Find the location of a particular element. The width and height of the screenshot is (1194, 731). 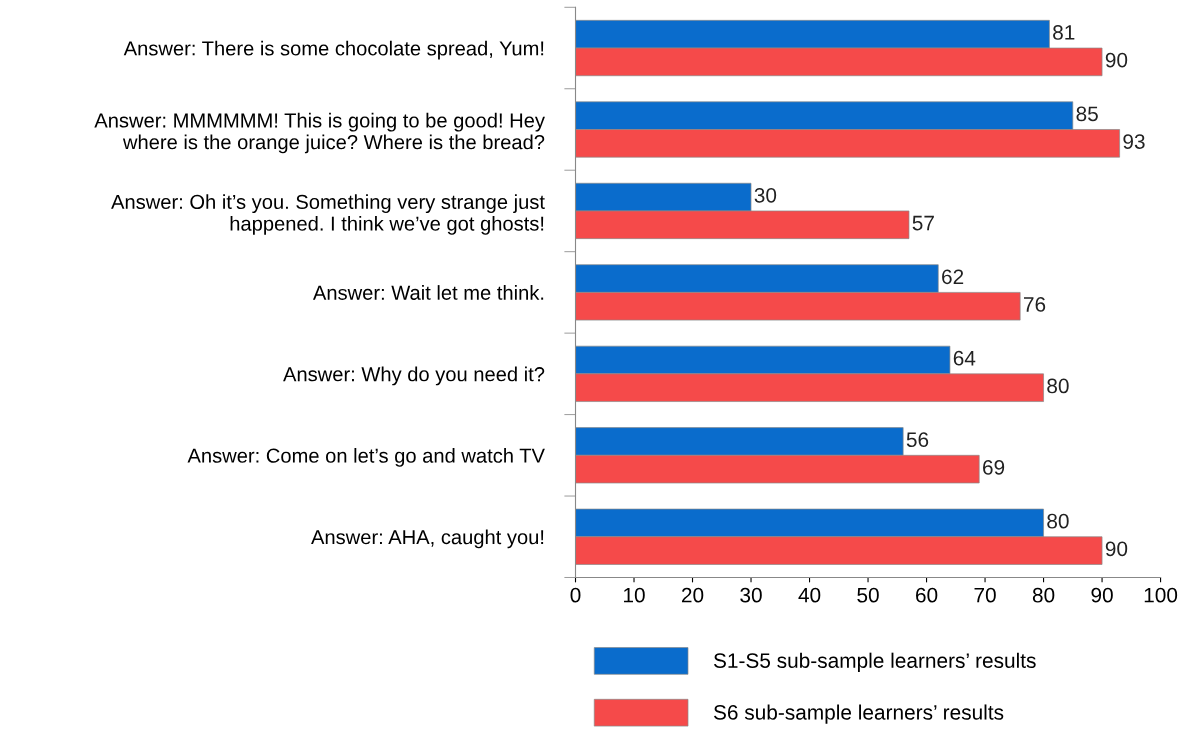

data-label: 93 is located at coordinates (1134, 141).